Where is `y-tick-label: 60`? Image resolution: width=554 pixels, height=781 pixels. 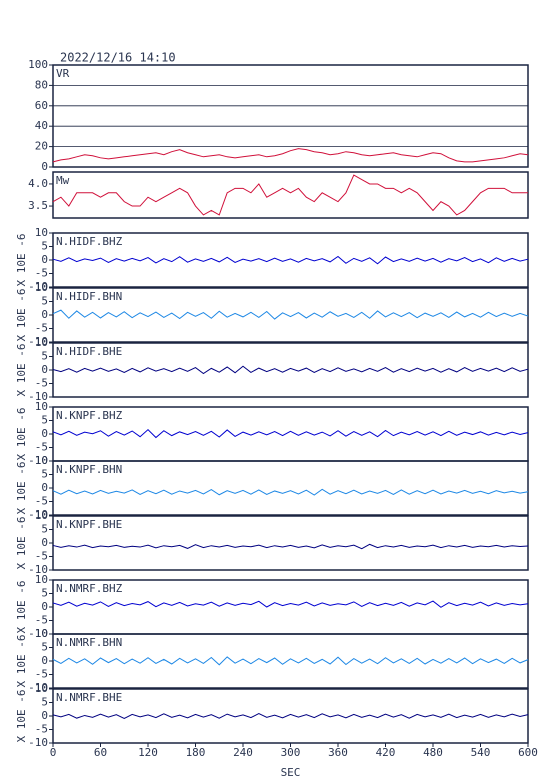
y-tick-label: 60 is located at coordinates (41, 105).